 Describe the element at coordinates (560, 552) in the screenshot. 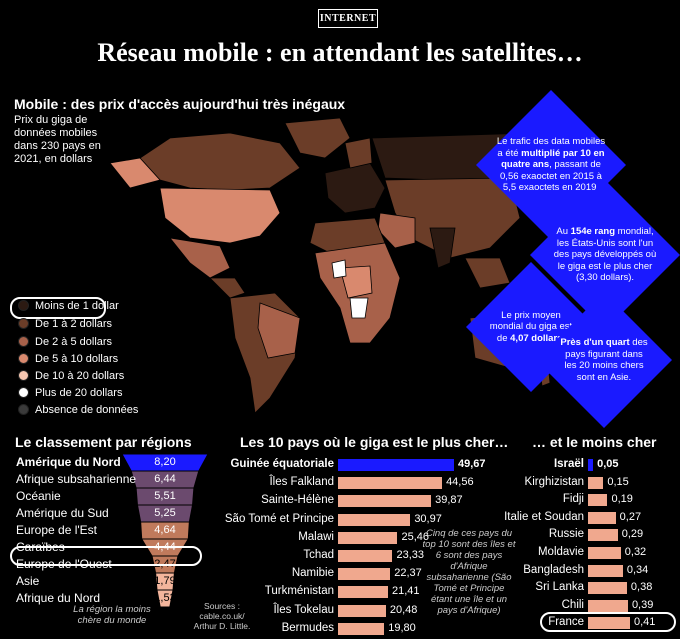

I see `country-label: Moldavie` at that location.